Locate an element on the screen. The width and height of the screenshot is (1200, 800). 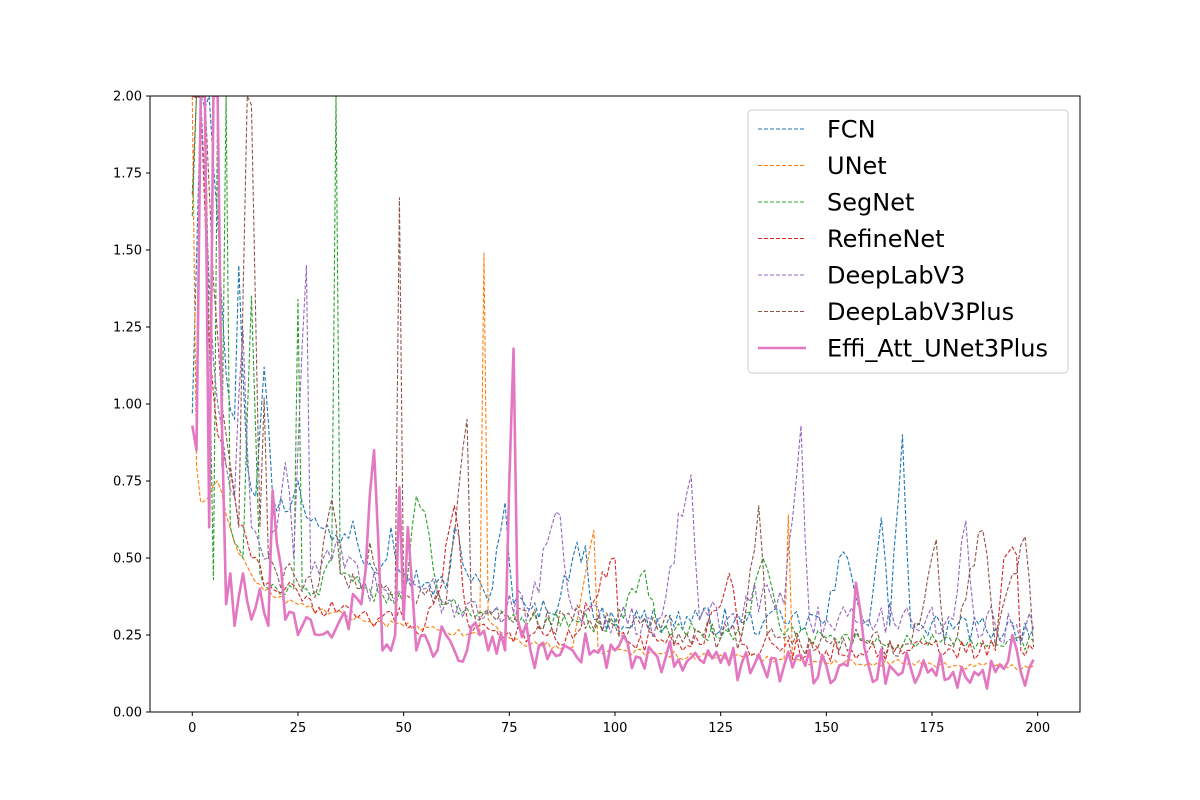
y-tick-label: 1.00 is located at coordinates (127, 405).